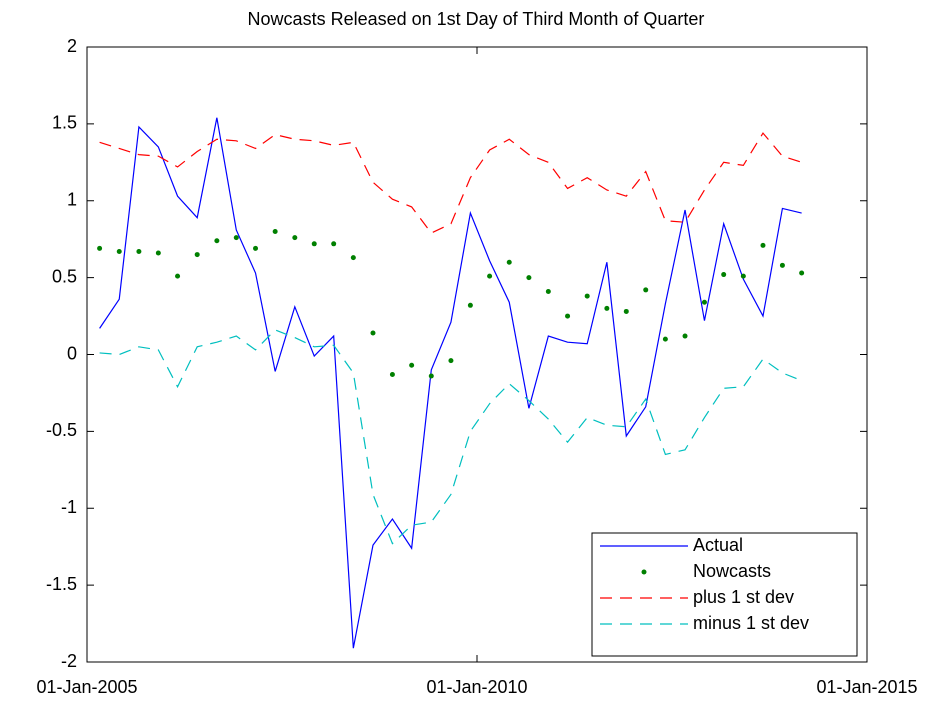  I want to click on y-tick-label: 0.5, so click(64, 276).